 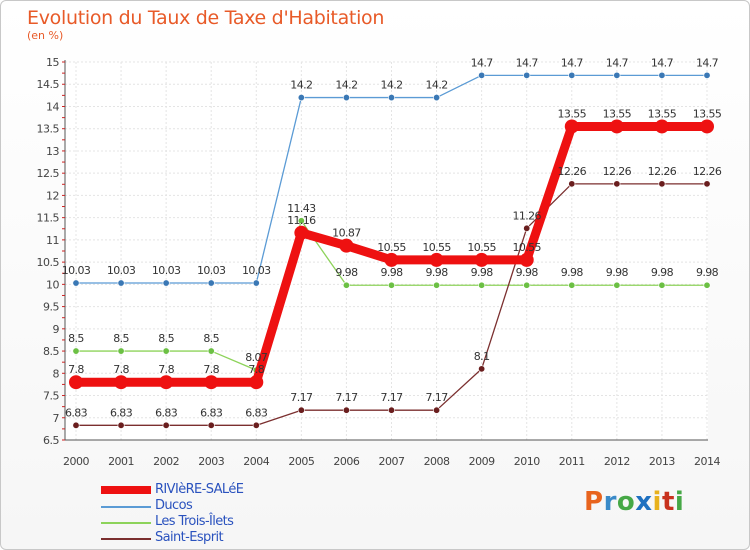 What do you see at coordinates (52, 151) in the screenshot?
I see `y-tick-label: 13` at bounding box center [52, 151].